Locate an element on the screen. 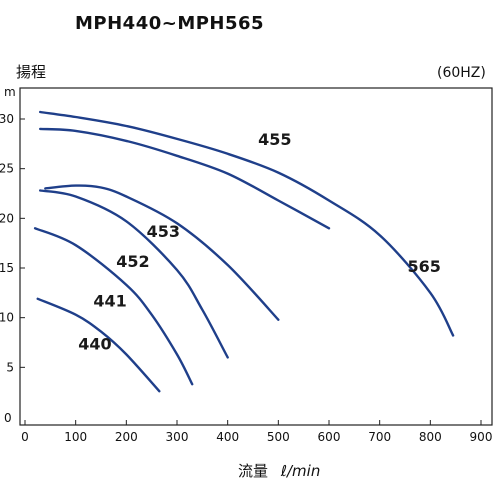  x-tick-label: 400 is located at coordinates (227, 437).